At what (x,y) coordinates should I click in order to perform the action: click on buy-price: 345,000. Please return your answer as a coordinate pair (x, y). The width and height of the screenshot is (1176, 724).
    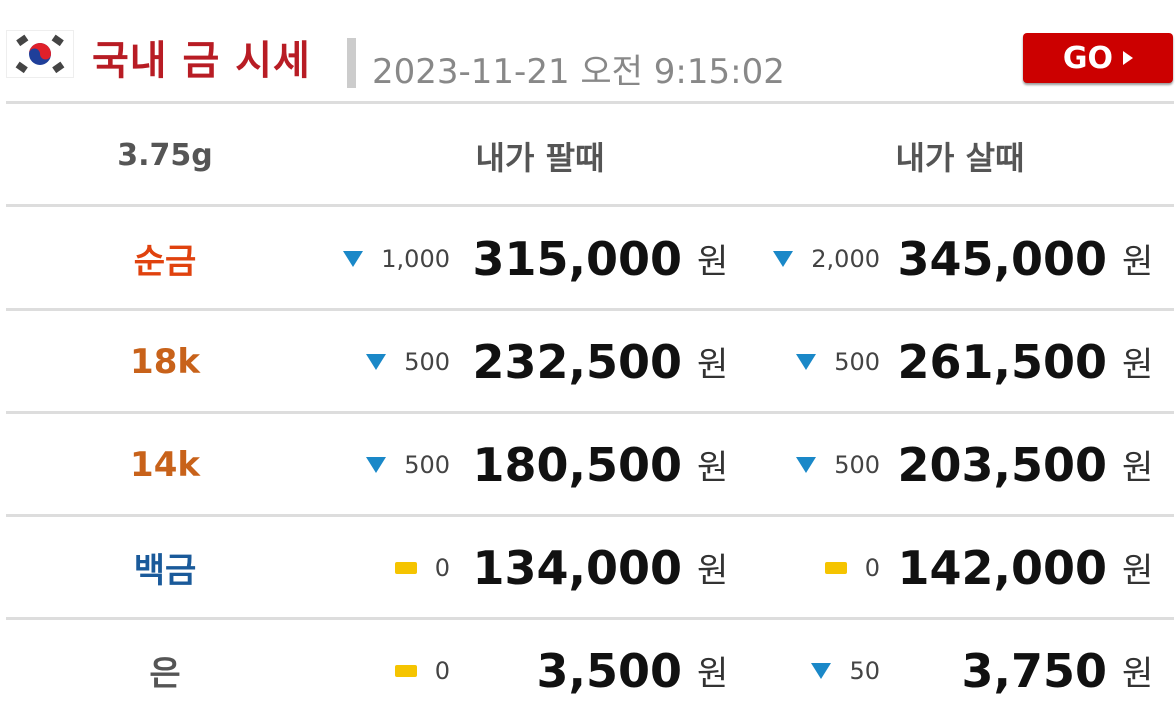
    Looking at the image, I should click on (1002, 258).